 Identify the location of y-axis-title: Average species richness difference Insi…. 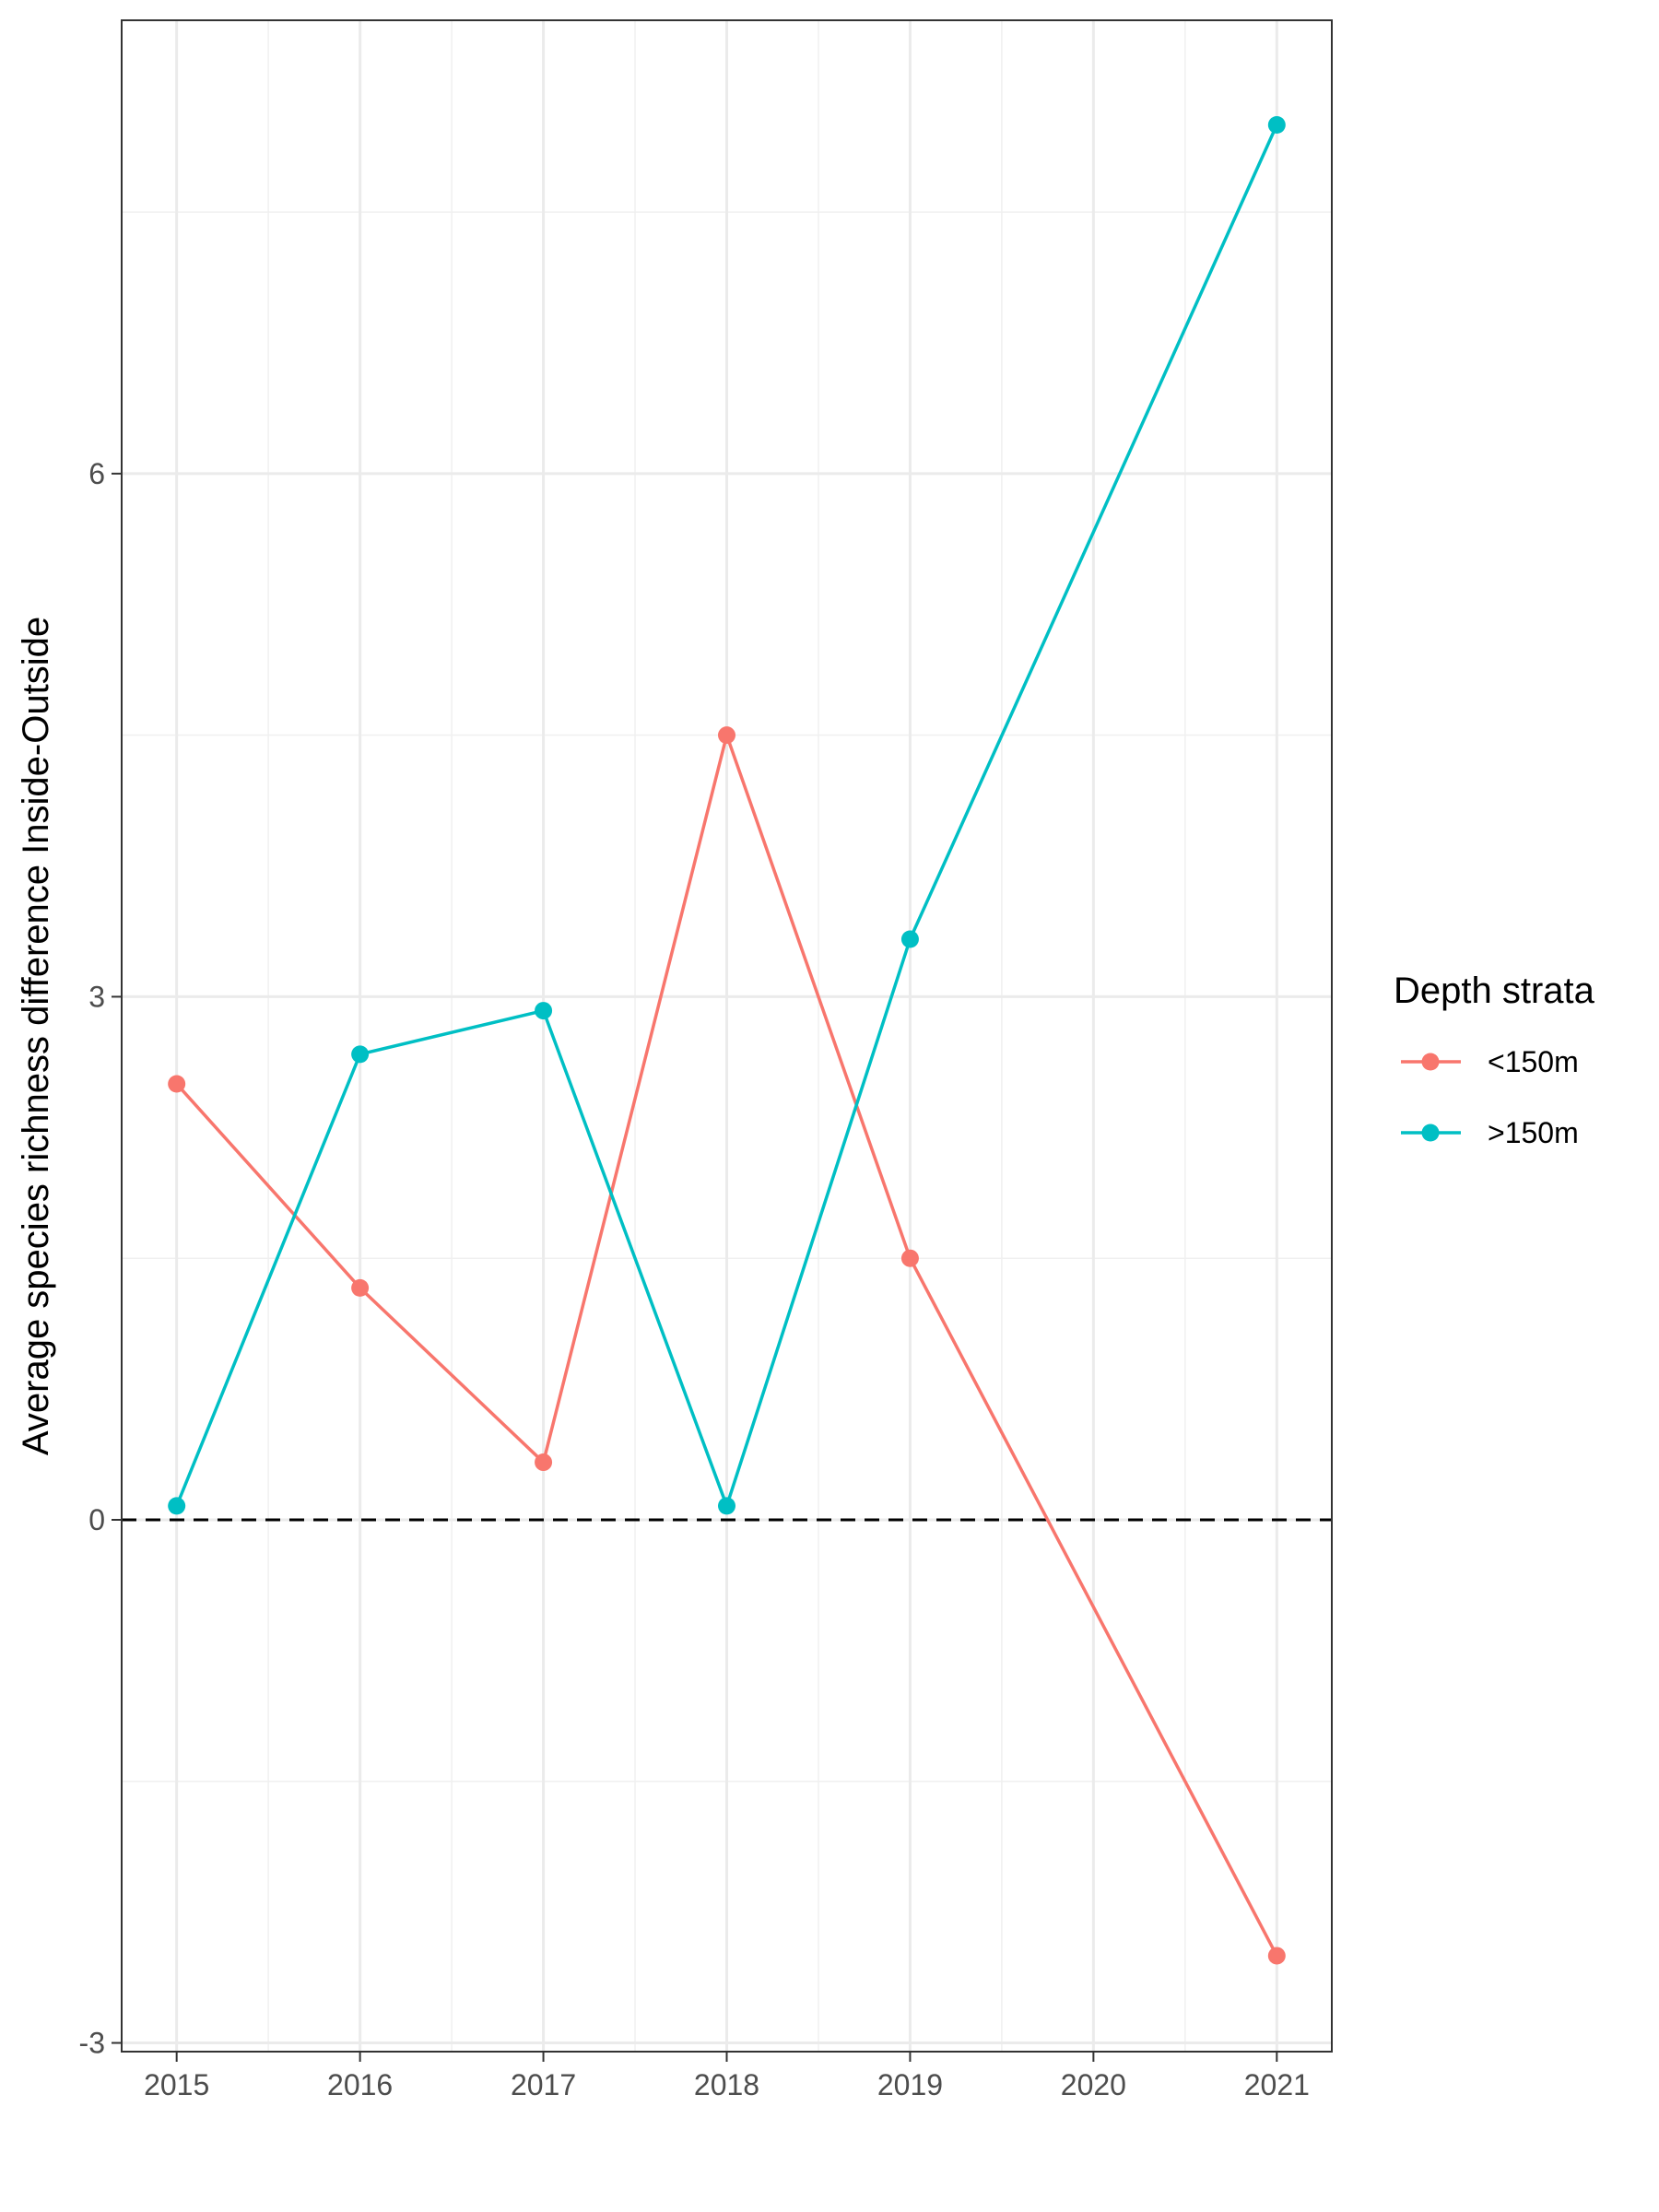
(36, 1036).